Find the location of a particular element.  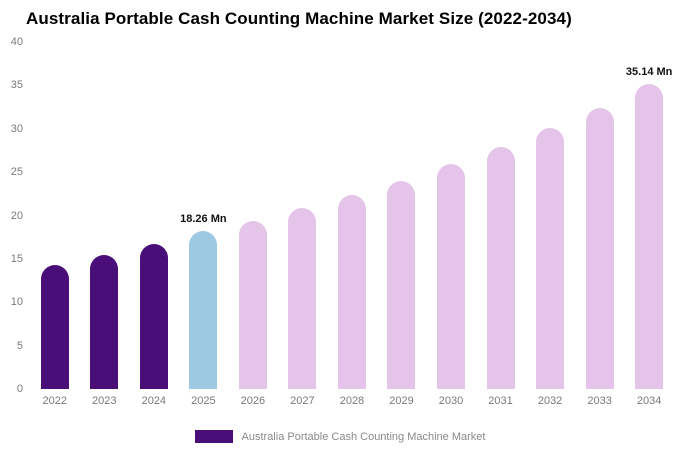

bar-slot: 35.14 Mn is located at coordinates (649, 215).